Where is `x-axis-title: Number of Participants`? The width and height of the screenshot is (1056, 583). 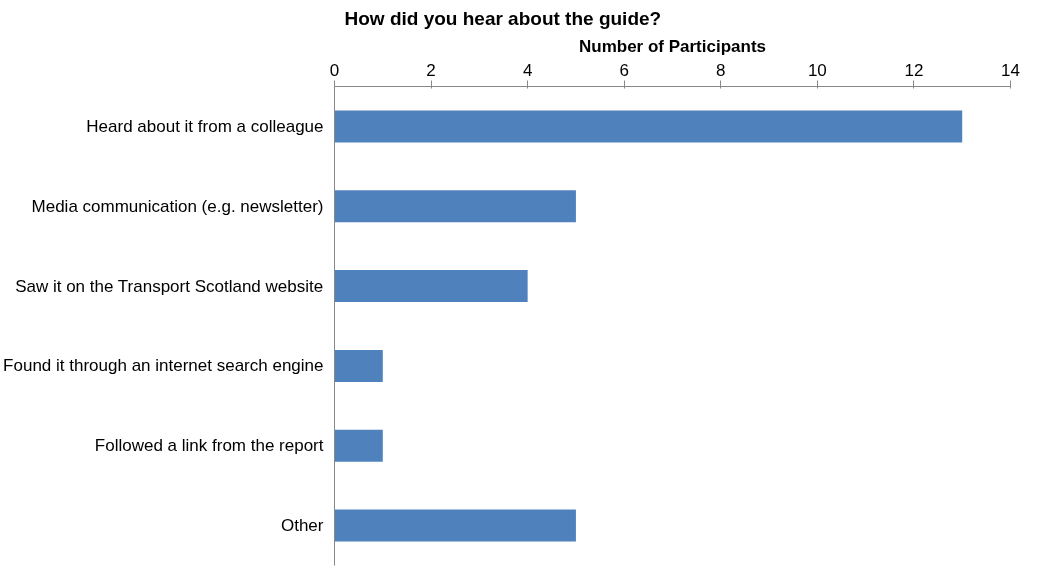
x-axis-title: Number of Participants is located at coordinates (672, 46).